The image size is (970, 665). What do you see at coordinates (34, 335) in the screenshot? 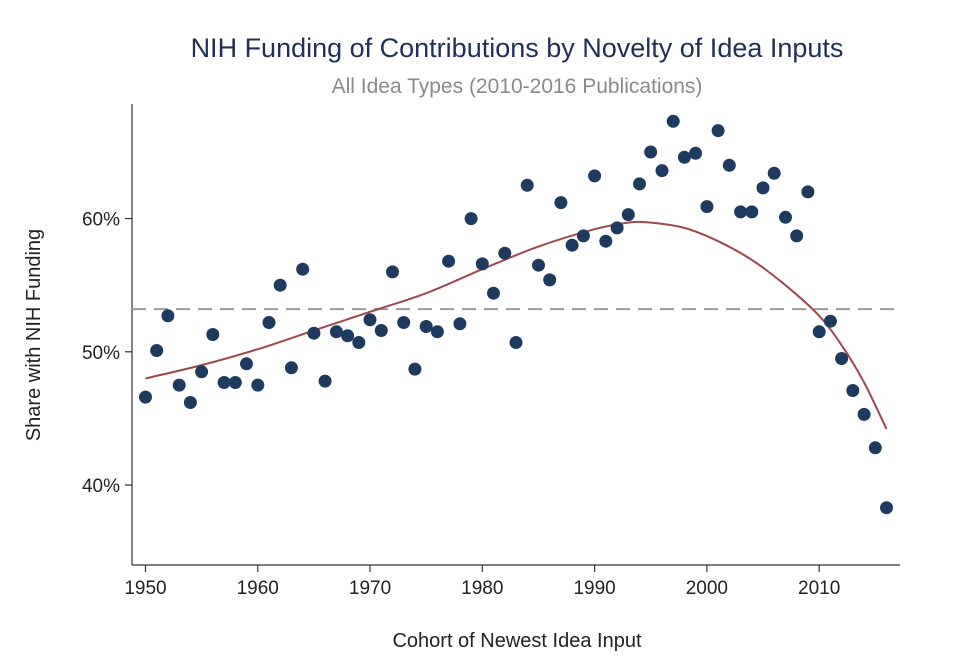
I see `y-axis-label: Share with NIH Funding` at bounding box center [34, 335].